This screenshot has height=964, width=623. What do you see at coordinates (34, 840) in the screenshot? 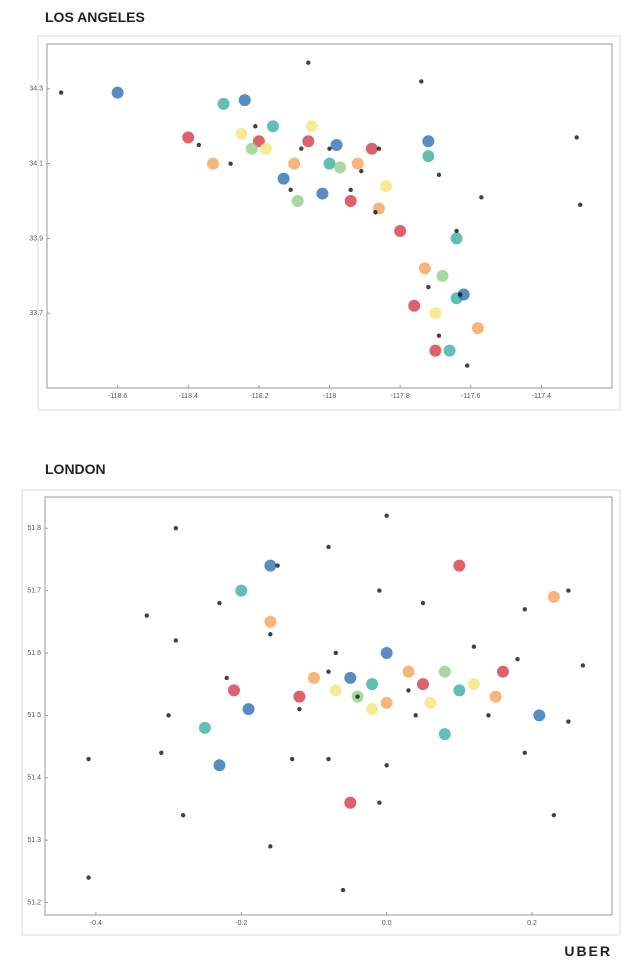
I see `y-tick-label: 51.3` at bounding box center [34, 840].